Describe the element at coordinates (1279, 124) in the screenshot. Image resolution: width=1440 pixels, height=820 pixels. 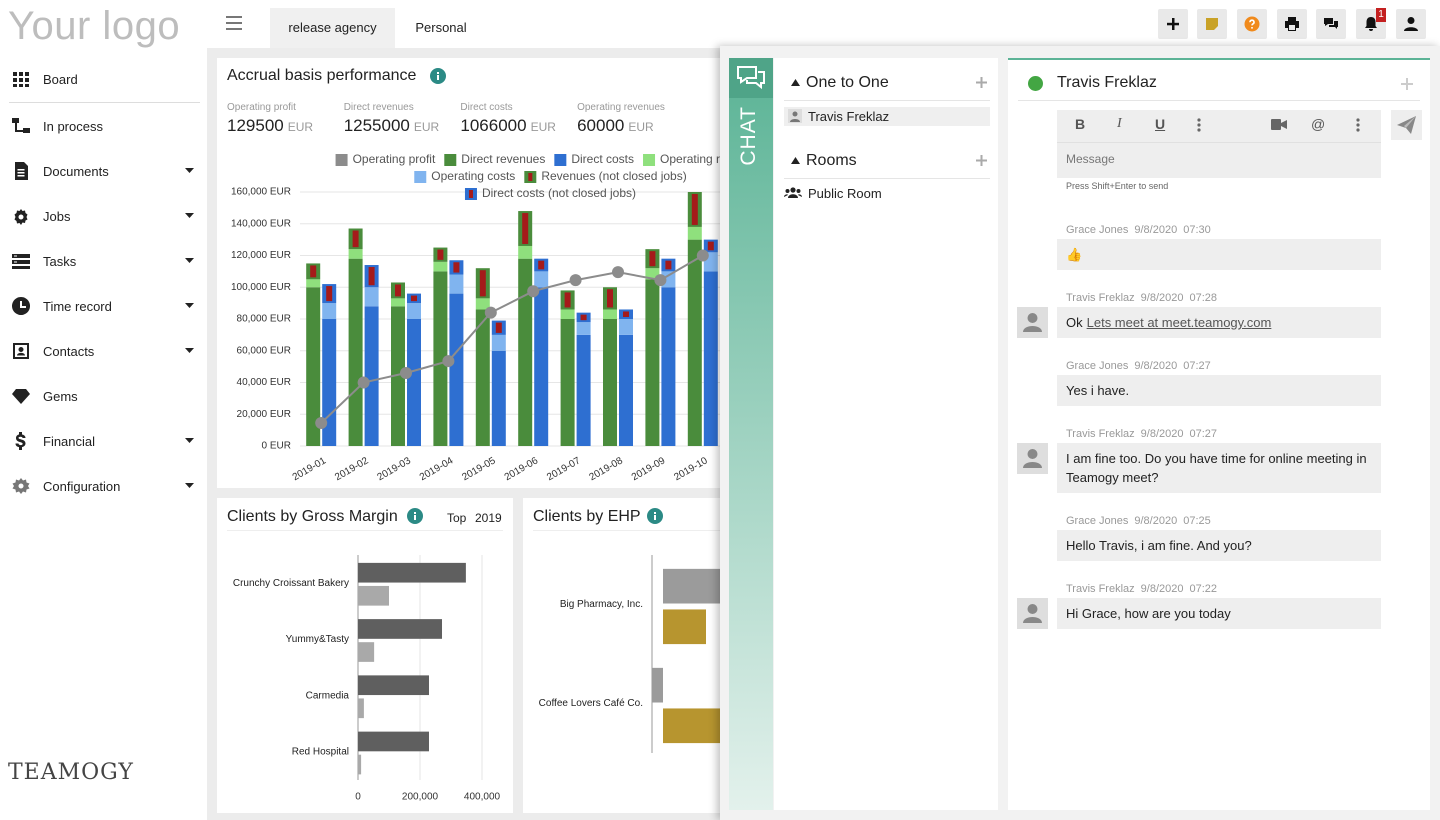
I see `video-button` at that location.